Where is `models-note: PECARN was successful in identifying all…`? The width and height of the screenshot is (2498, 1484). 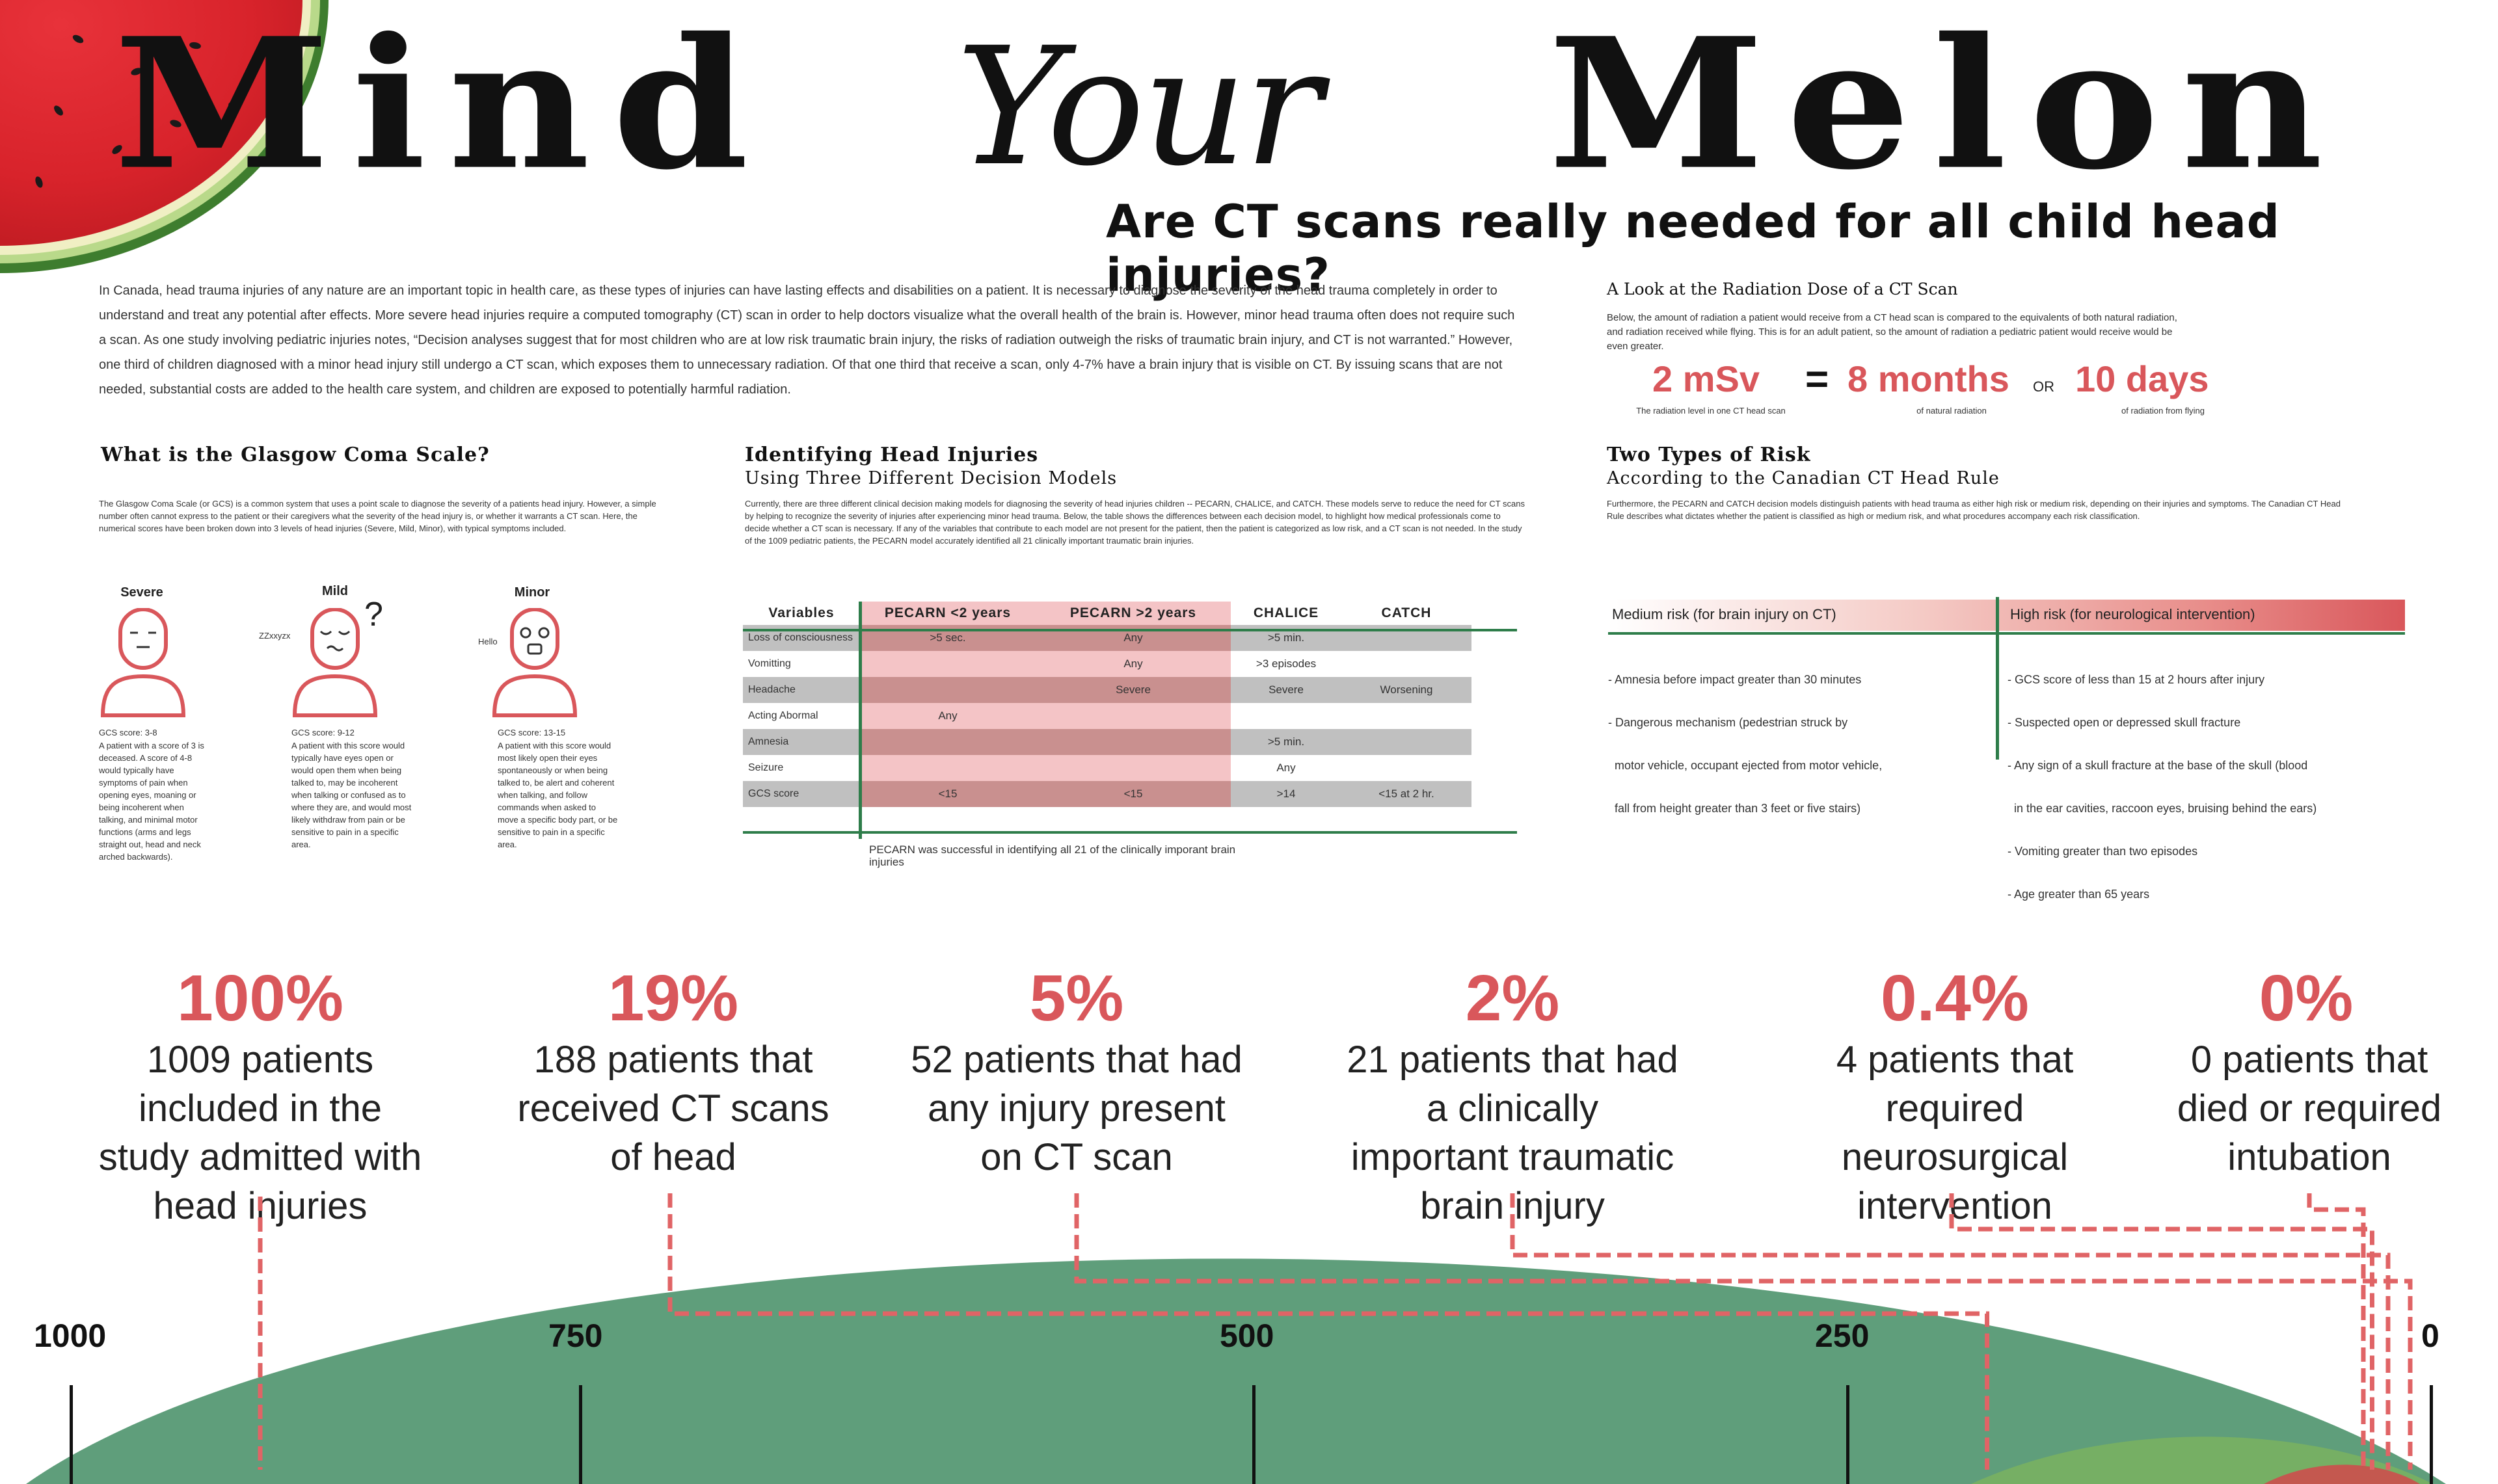
models-note: PECARN was successful in identifying all… is located at coordinates (1052, 855).